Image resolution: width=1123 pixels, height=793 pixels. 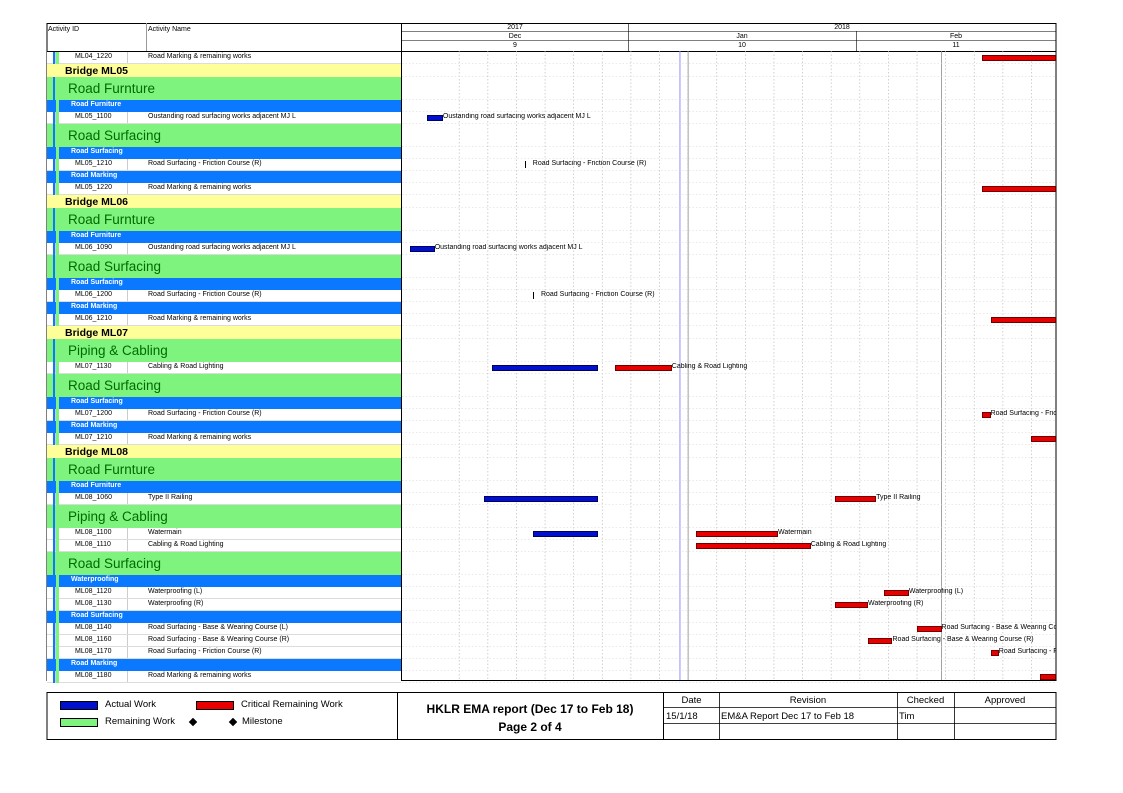 I want to click on bar-label: Road Surfacing - Friction Course (R), so click(x=597, y=294).